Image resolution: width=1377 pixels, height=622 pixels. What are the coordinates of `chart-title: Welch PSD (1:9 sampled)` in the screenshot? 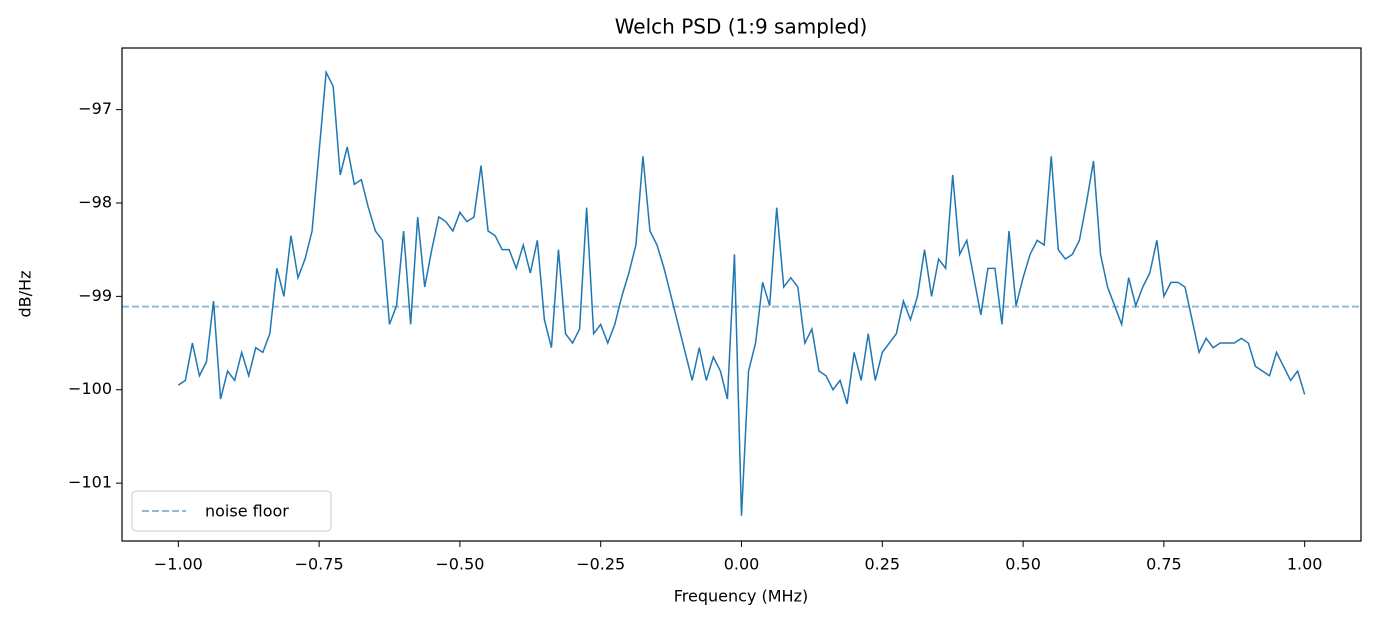 It's located at (741, 27).